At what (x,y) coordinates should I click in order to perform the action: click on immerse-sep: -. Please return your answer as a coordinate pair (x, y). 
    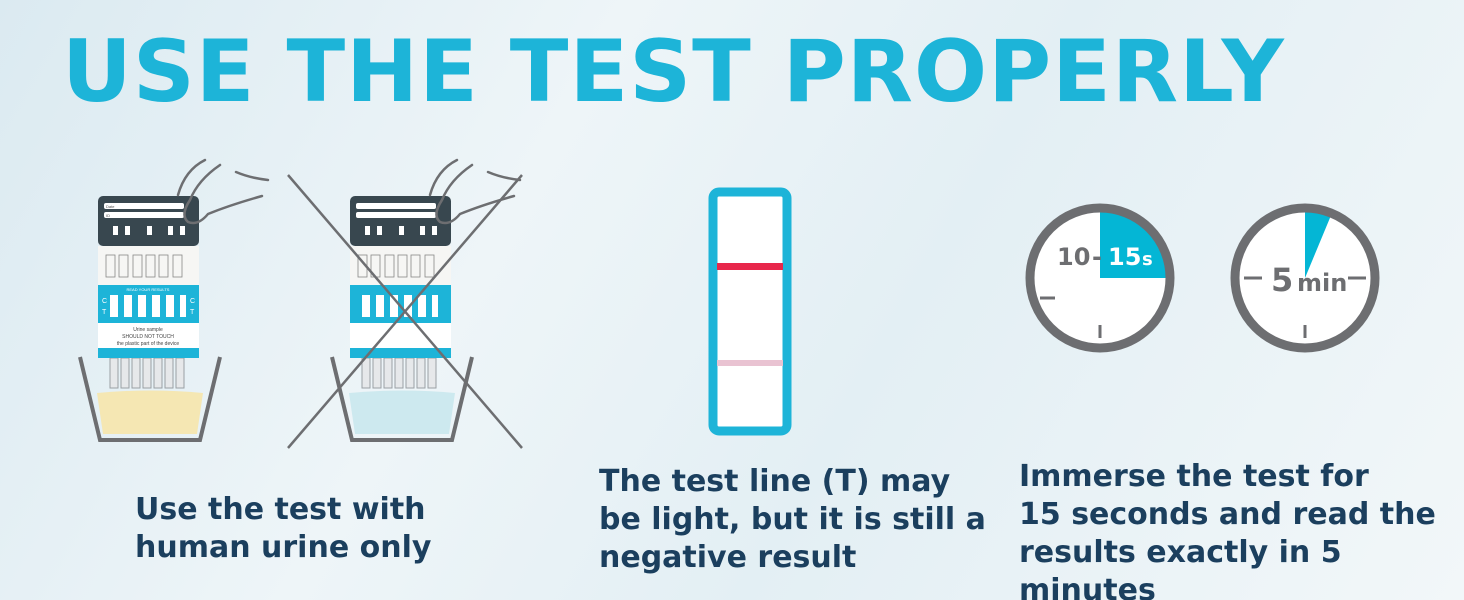
    Looking at the image, I should click on (1097, 257).